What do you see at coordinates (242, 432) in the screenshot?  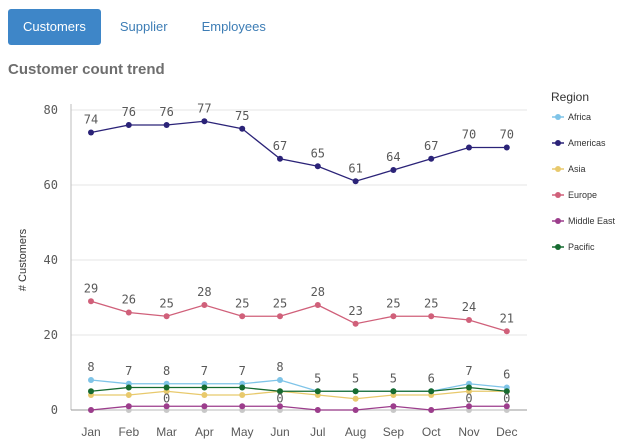 I see `x-tick-label: May` at bounding box center [242, 432].